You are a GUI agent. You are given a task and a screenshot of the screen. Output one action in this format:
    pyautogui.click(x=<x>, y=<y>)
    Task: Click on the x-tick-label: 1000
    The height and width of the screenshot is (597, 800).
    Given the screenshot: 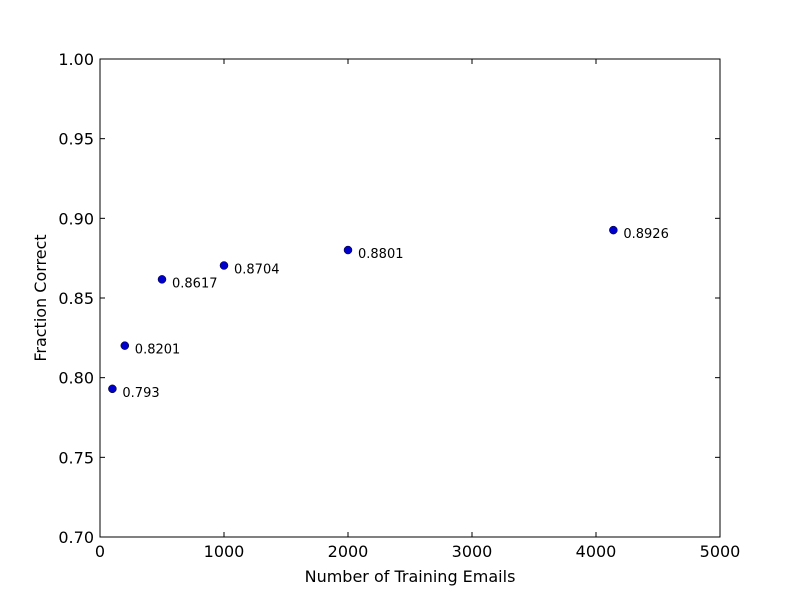 What is the action you would take?
    pyautogui.click(x=224, y=551)
    